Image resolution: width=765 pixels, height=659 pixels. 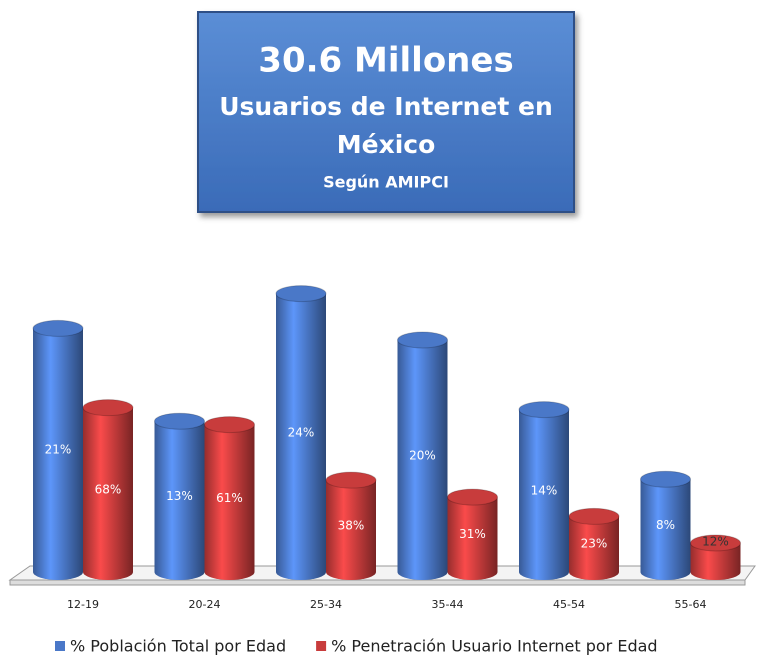 I want to click on value-label: 13%, so click(x=179, y=496).